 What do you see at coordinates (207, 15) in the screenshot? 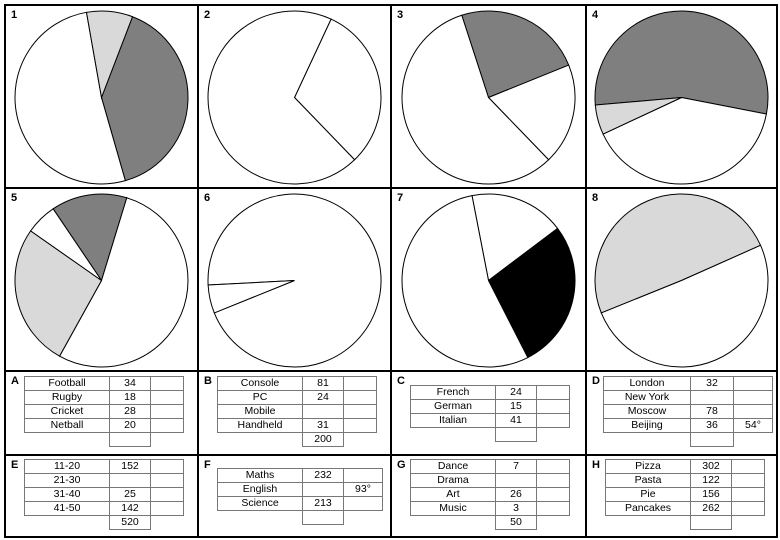
I see `pie-label-2: 2` at bounding box center [207, 15].